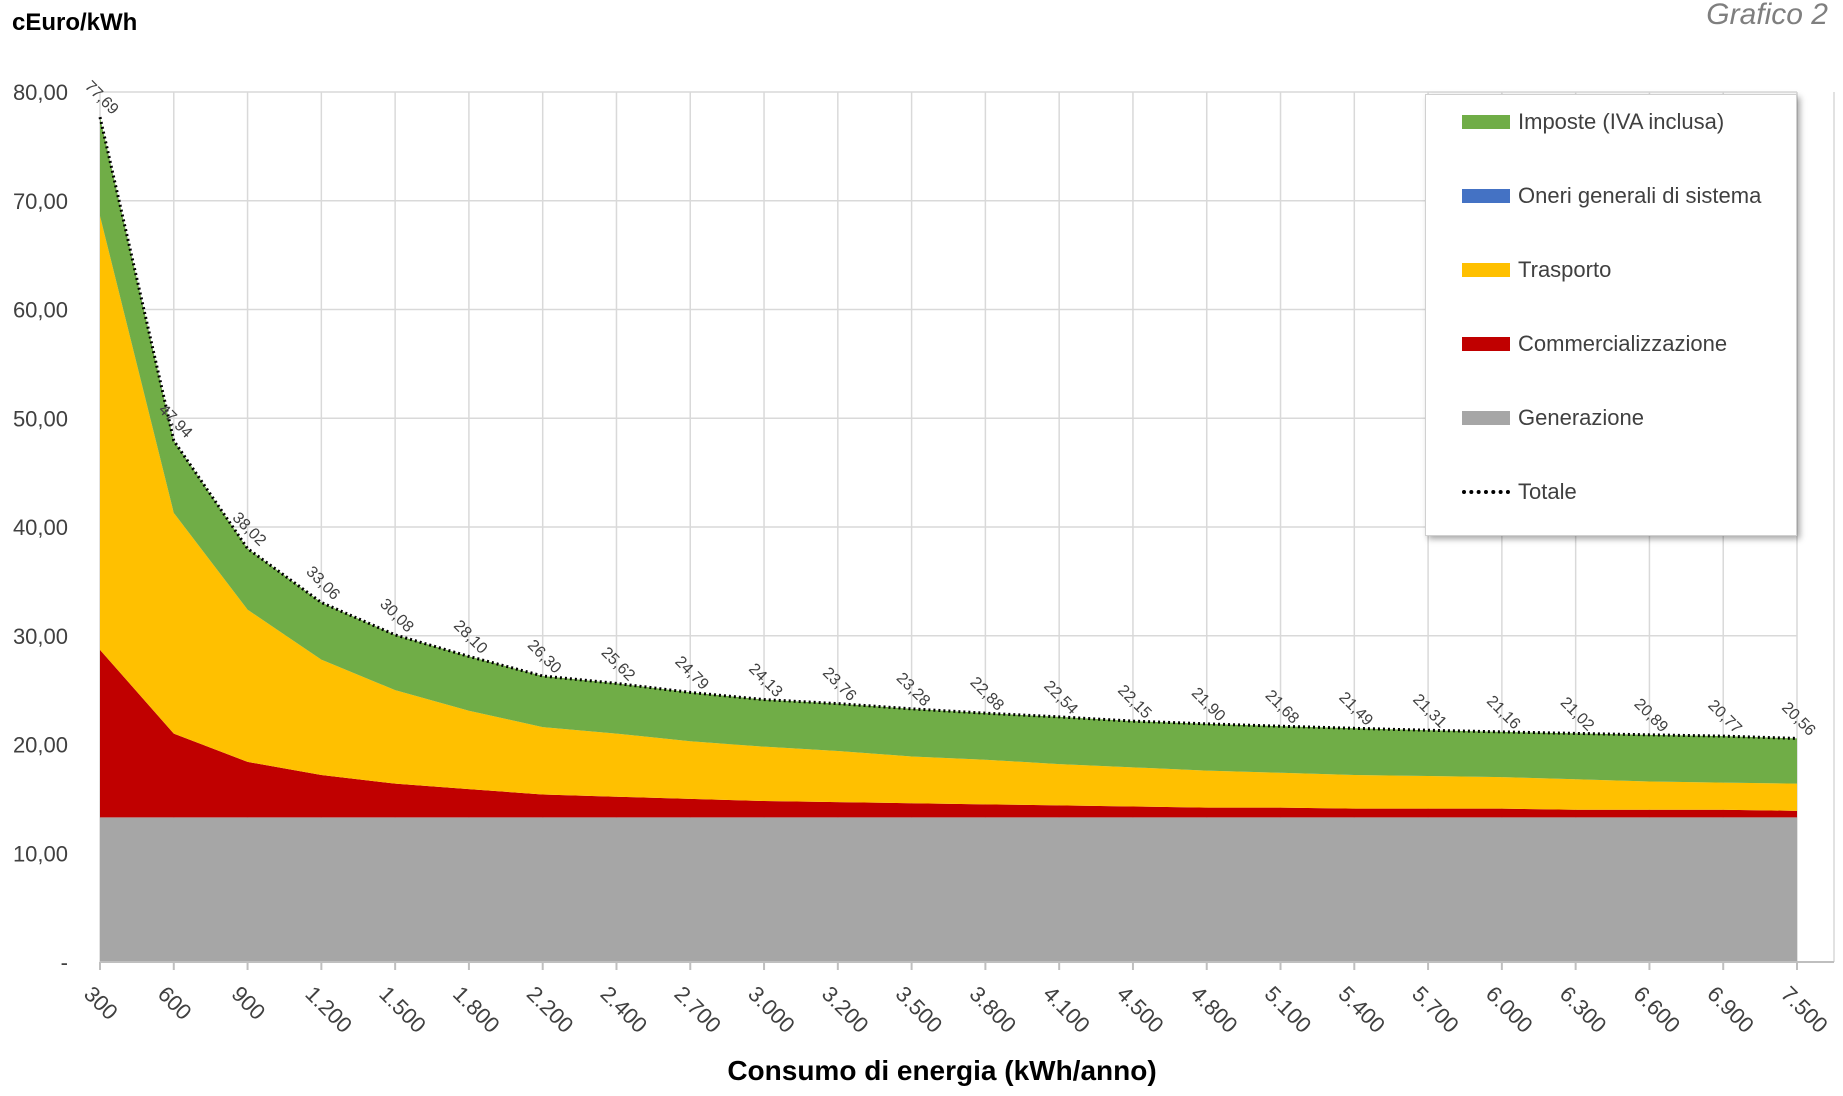  What do you see at coordinates (1066, 1009) in the screenshot?
I see `x-tick-label: 4.100` at bounding box center [1066, 1009].